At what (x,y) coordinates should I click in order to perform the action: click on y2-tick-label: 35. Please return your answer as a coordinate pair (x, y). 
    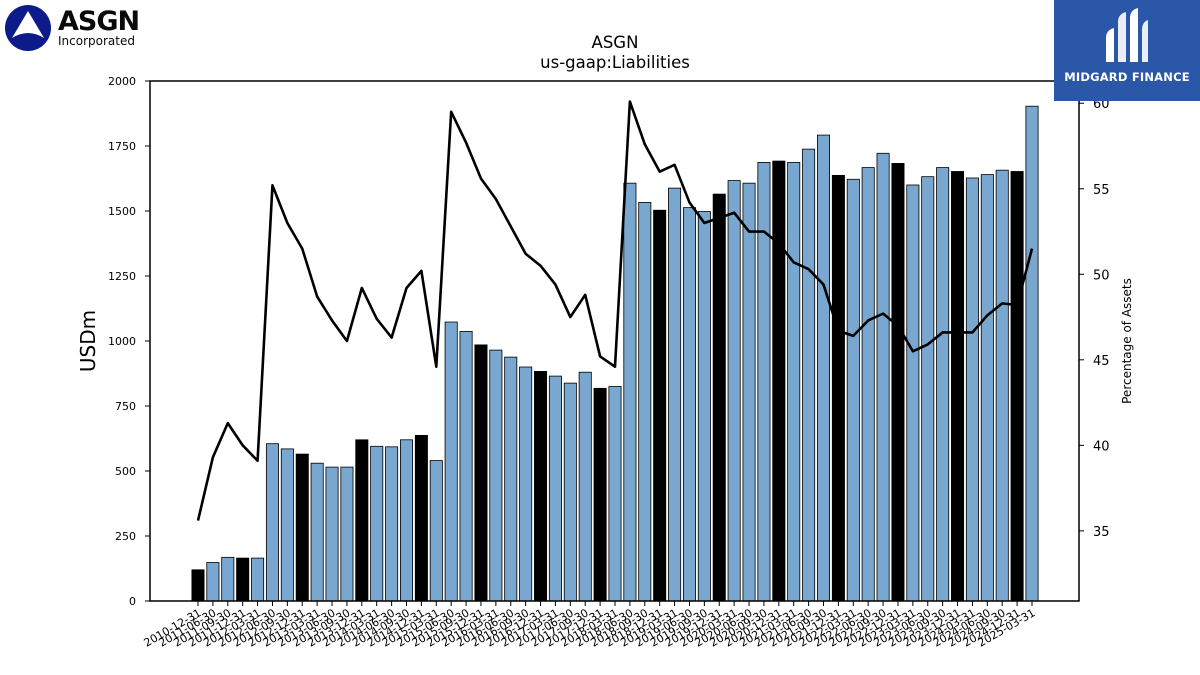
    Looking at the image, I should click on (1101, 532).